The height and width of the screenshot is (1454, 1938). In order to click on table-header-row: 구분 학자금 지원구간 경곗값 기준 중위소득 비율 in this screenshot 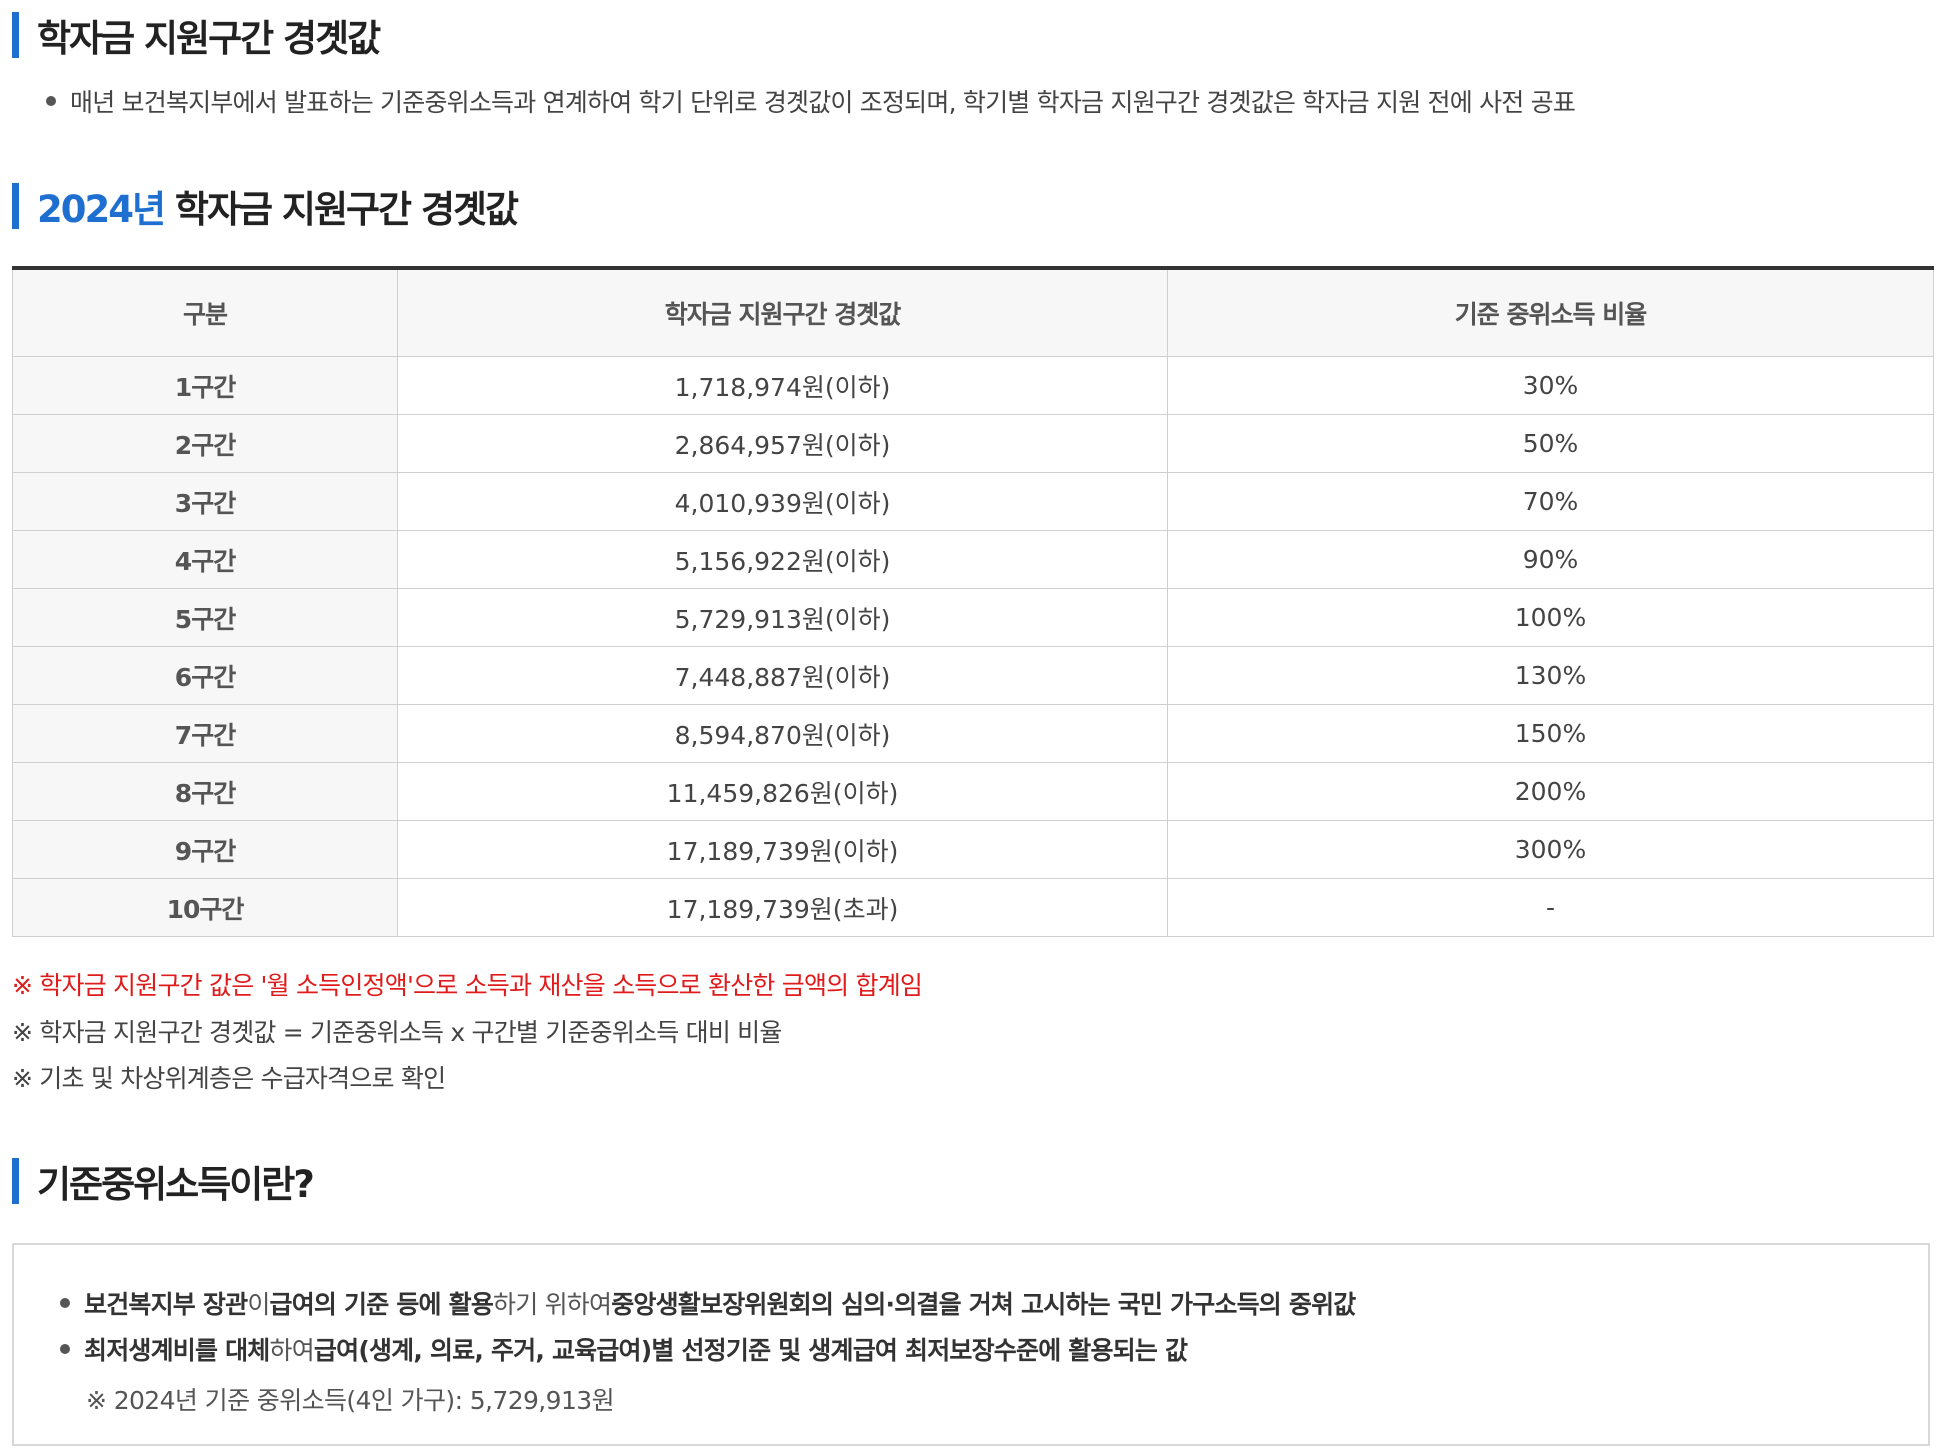, I will do `click(973, 312)`.